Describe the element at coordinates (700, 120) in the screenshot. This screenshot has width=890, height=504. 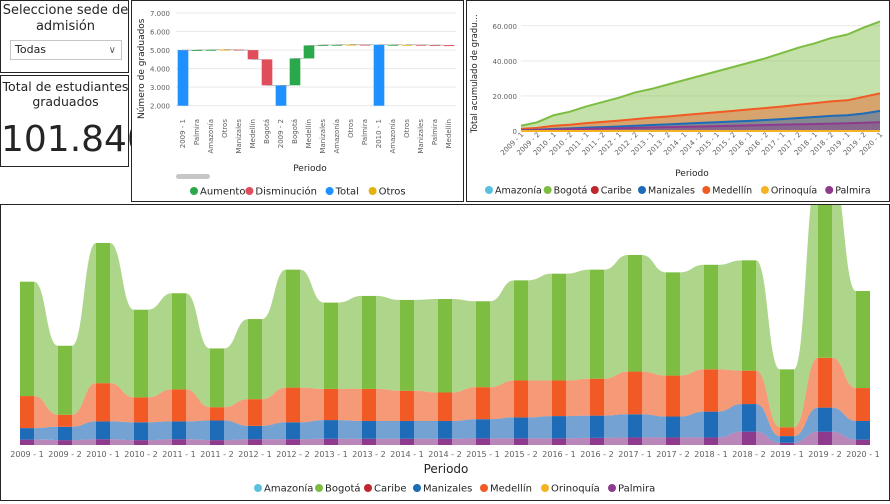
I see `series-line-manizales` at that location.